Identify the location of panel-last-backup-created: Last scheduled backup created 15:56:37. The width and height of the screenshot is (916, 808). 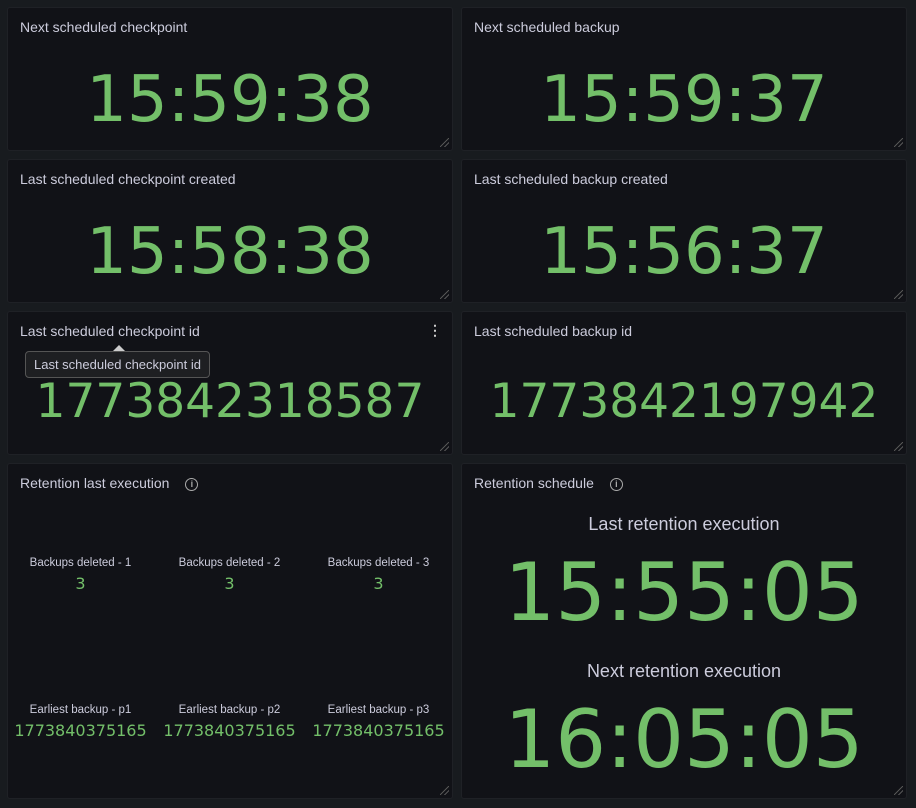
(684, 231).